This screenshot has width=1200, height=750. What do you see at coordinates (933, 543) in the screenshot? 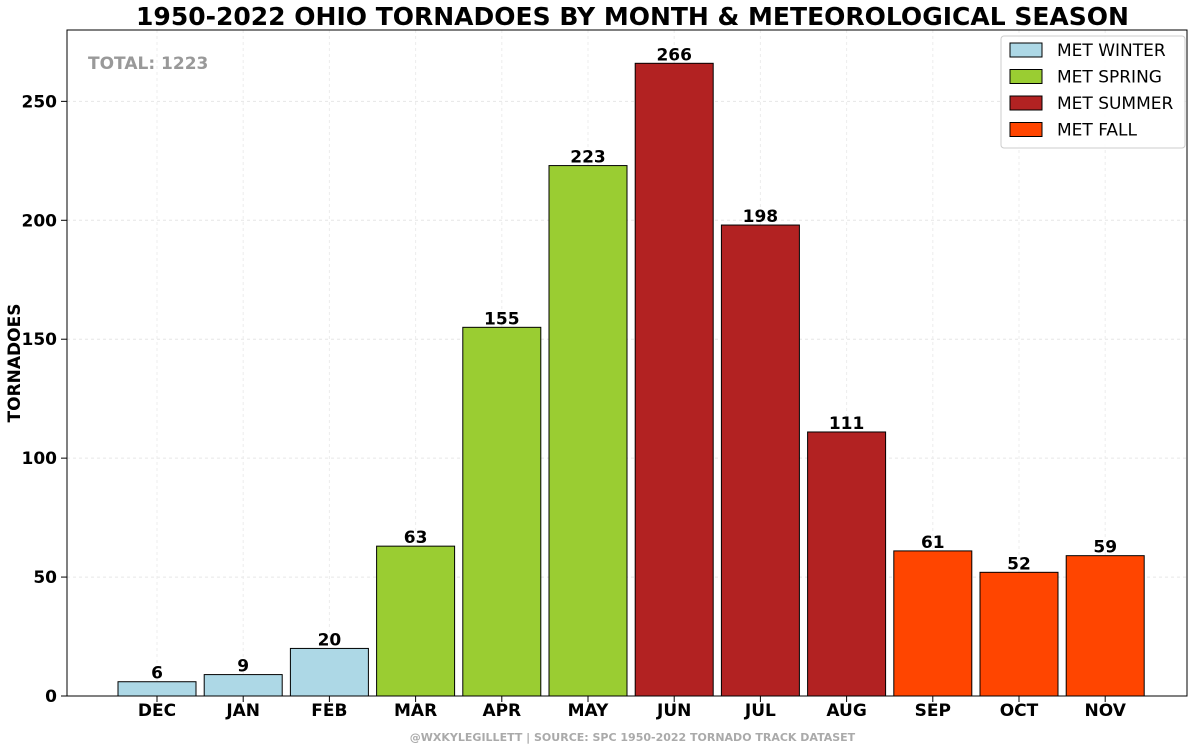
I see `data-label-sep: 61` at bounding box center [933, 543].